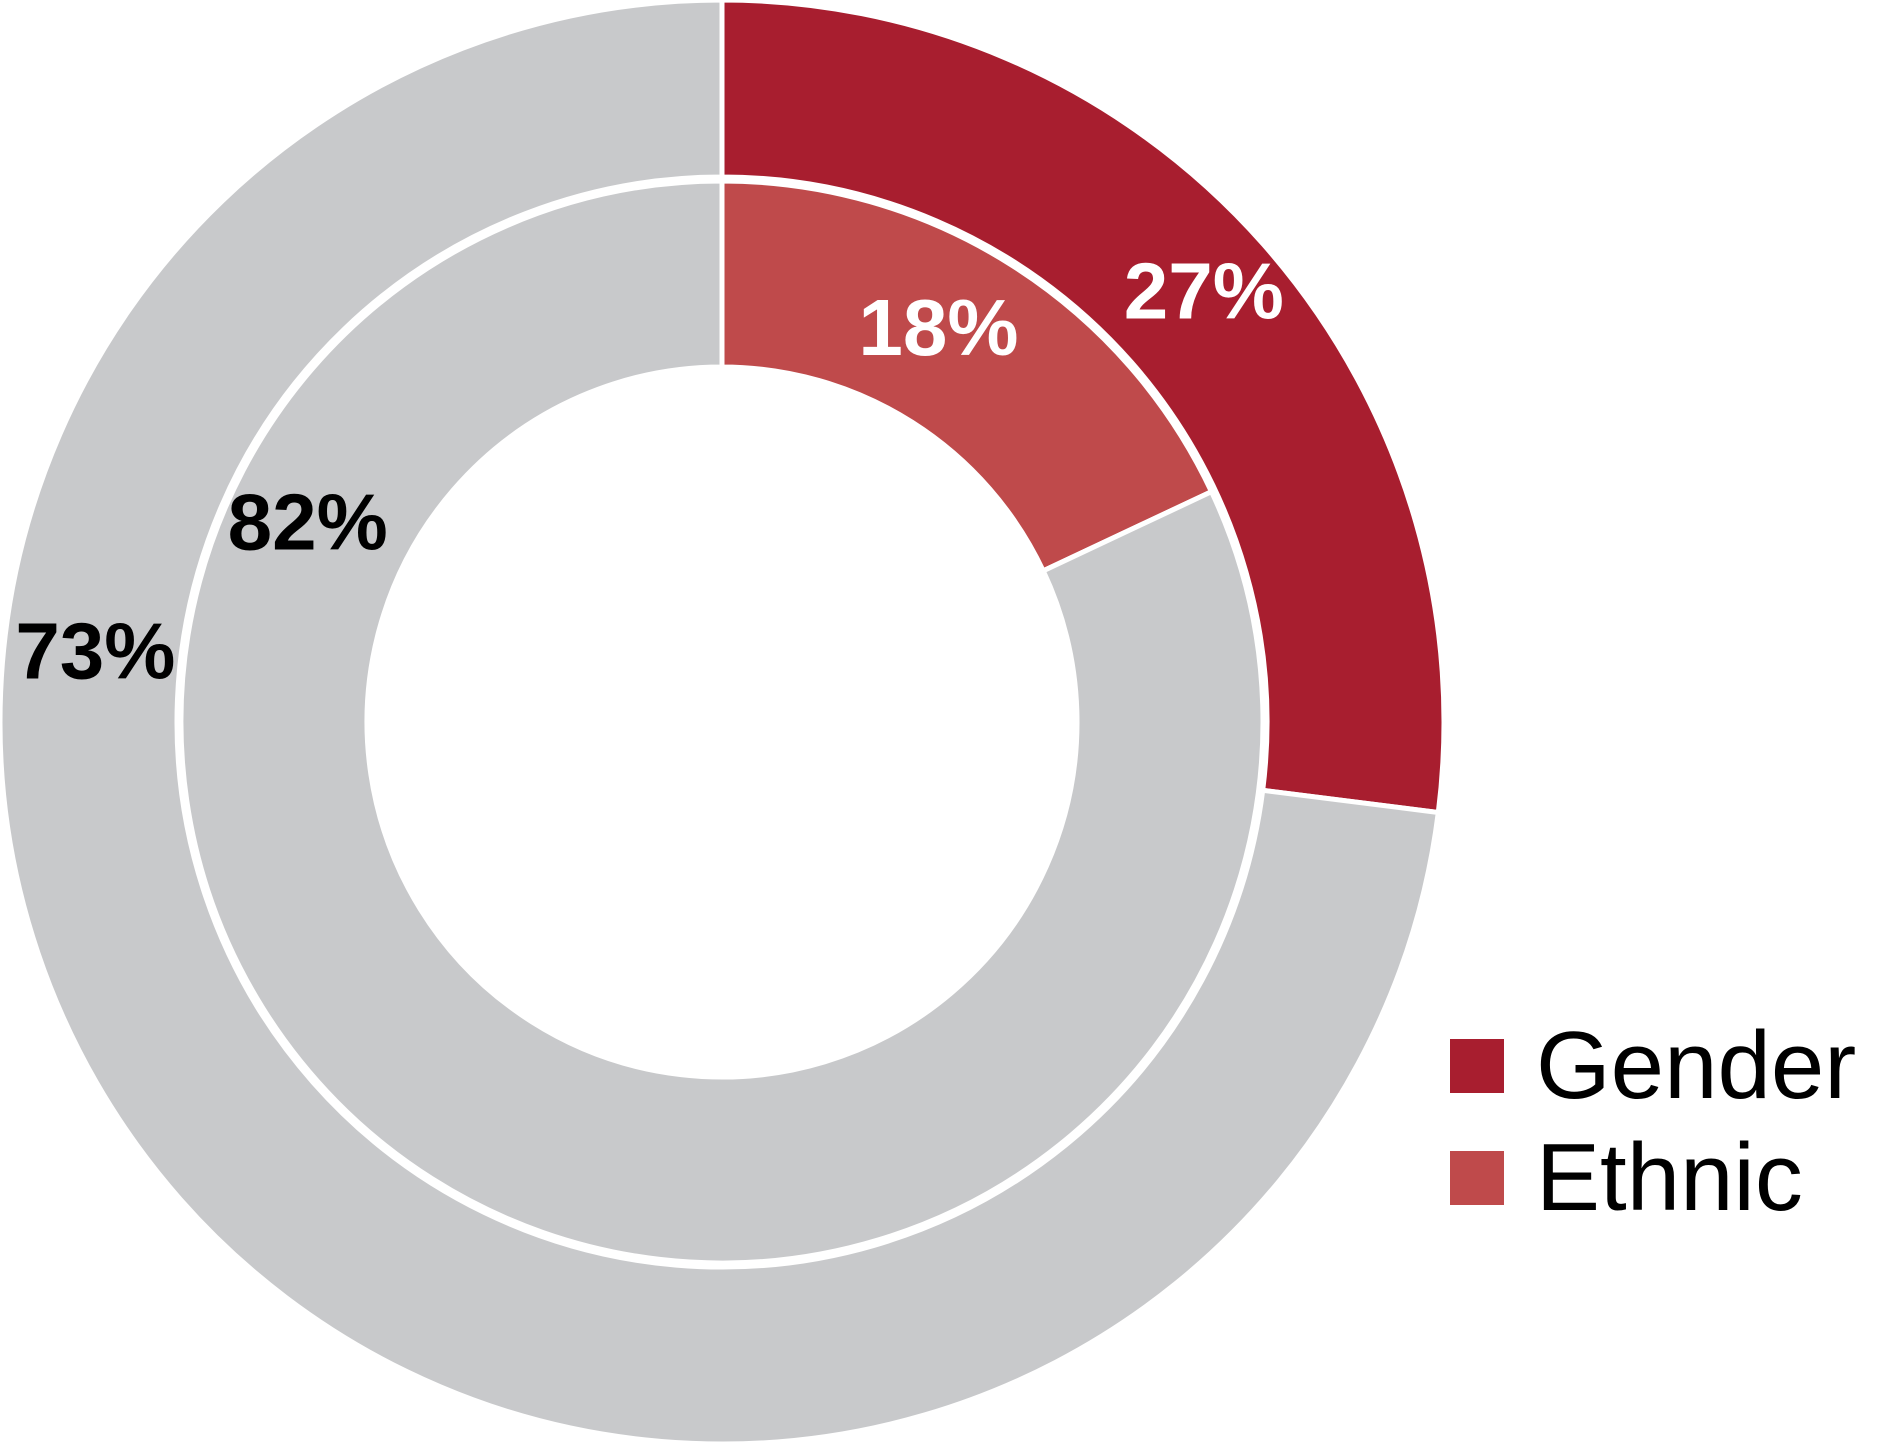 Image resolution: width=1877 pixels, height=1445 pixels. I want to click on legend: Gender Ethnic, so click(1653, 1122).